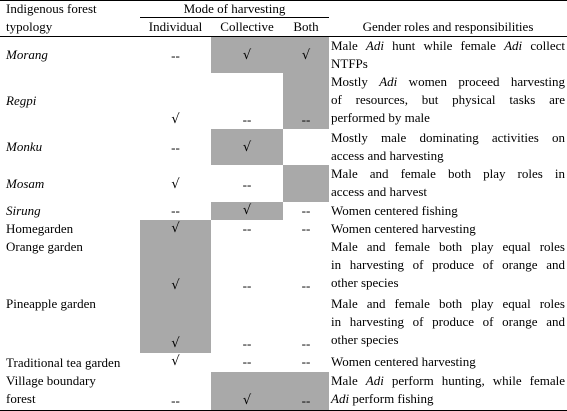 The width and height of the screenshot is (567, 411). Describe the element at coordinates (234, 17) in the screenshot. I see `mode-group-underline` at that location.